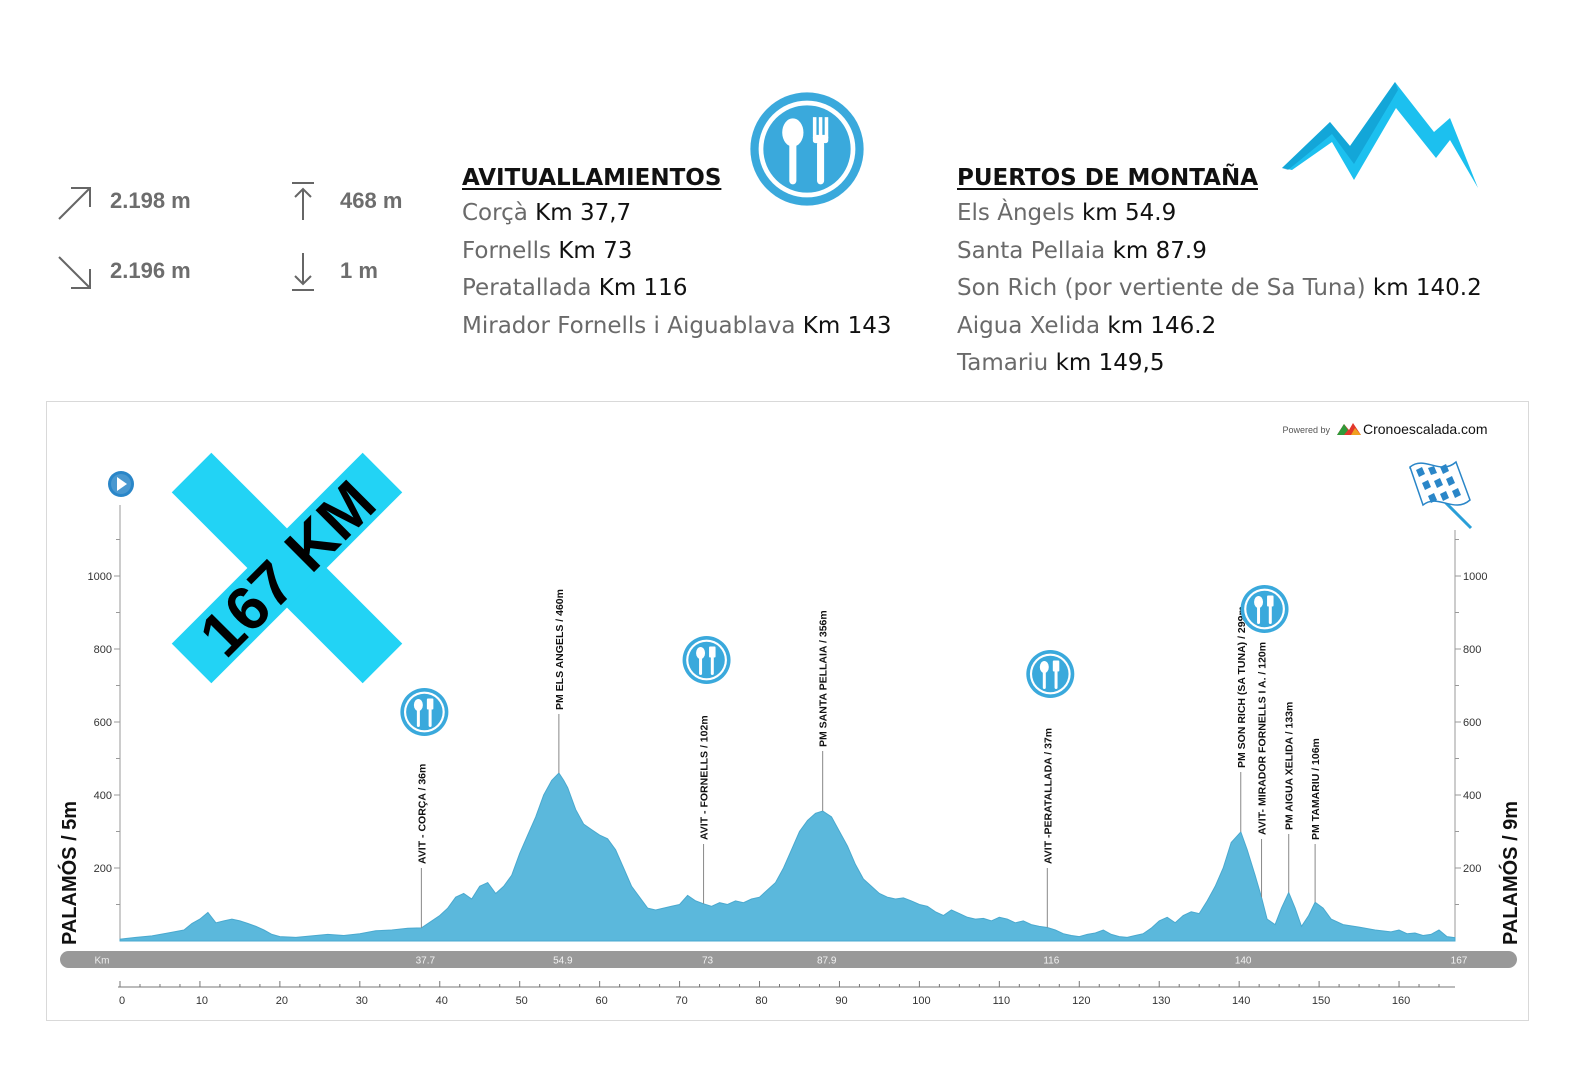  I want to click on feed-zone-item: Corçà Km 37,7, so click(676, 214).